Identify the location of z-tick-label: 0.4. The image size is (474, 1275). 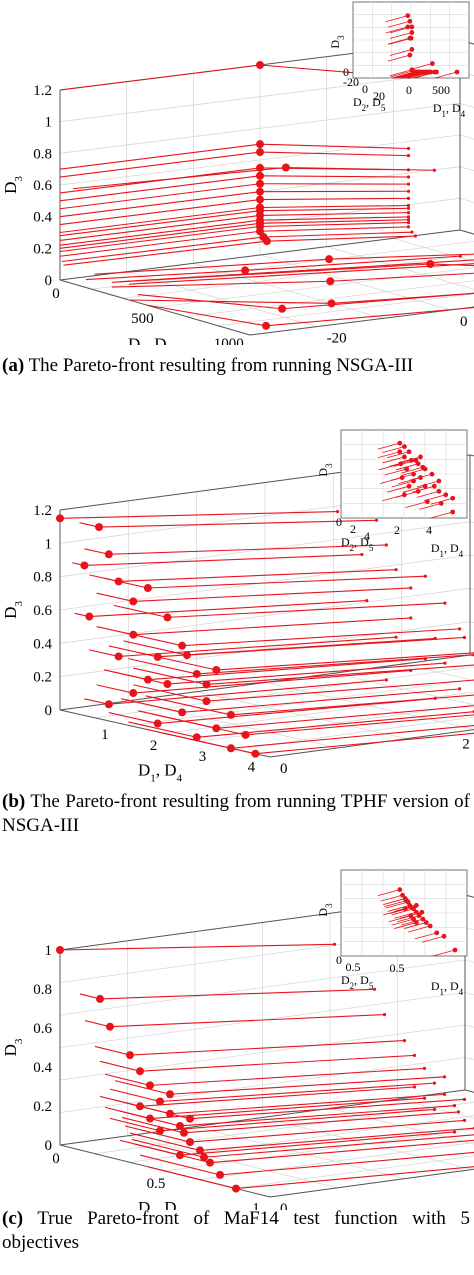
(42, 1068).